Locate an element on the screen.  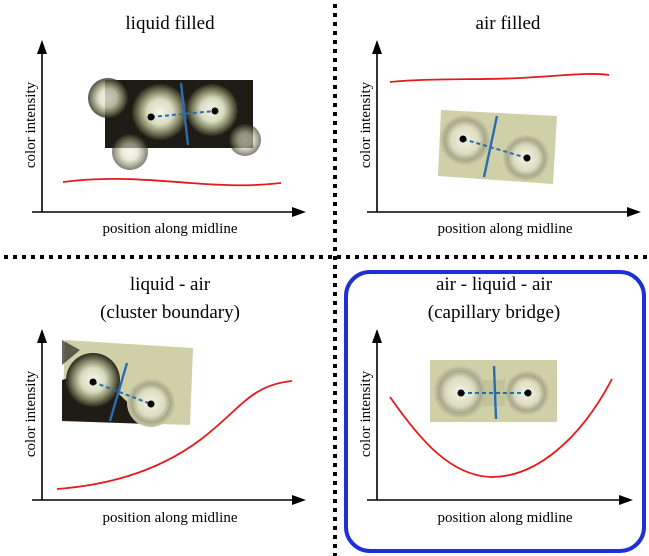
particle-image-liquid is located at coordinates (174, 124).